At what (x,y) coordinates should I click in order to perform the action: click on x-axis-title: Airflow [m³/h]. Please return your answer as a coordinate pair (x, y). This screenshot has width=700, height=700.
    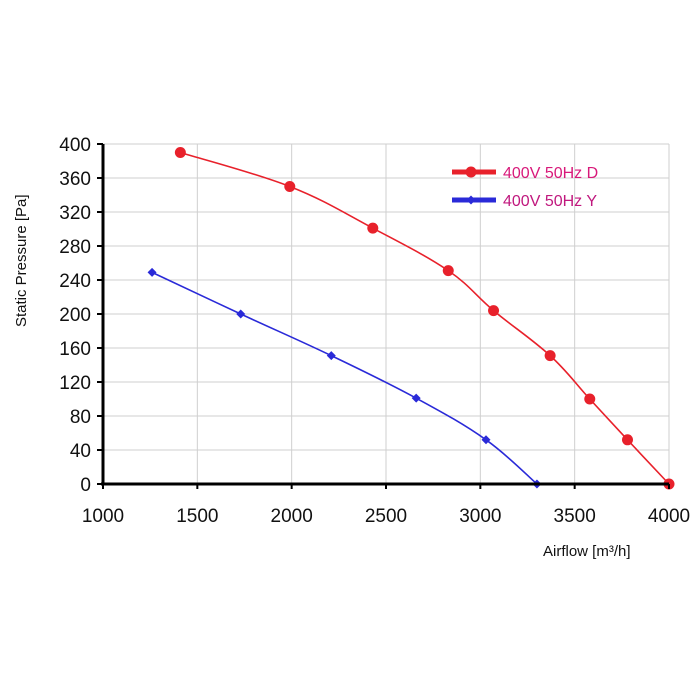
    Looking at the image, I should click on (587, 551).